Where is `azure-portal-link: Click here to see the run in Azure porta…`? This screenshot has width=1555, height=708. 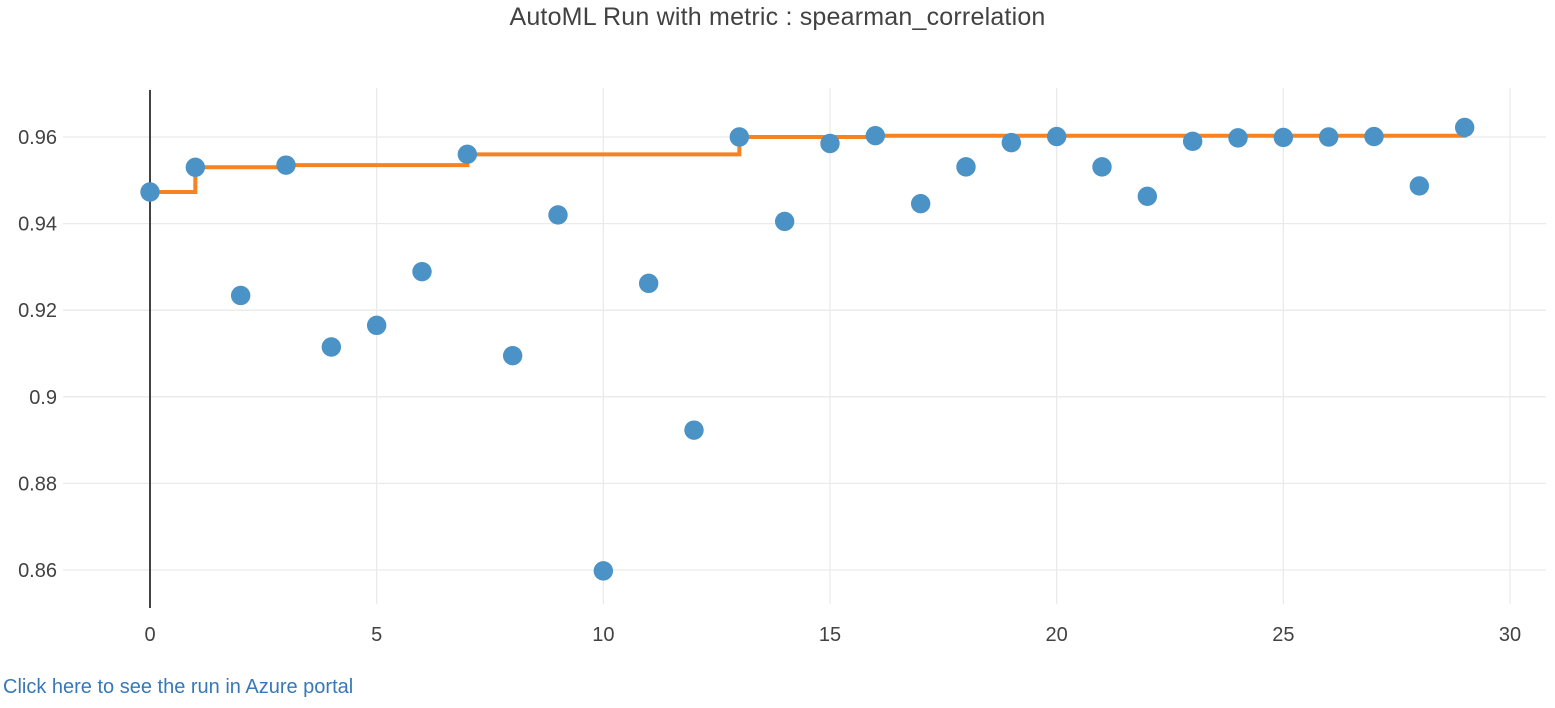
azure-portal-link: Click here to see the run in Azure porta… is located at coordinates (178, 687).